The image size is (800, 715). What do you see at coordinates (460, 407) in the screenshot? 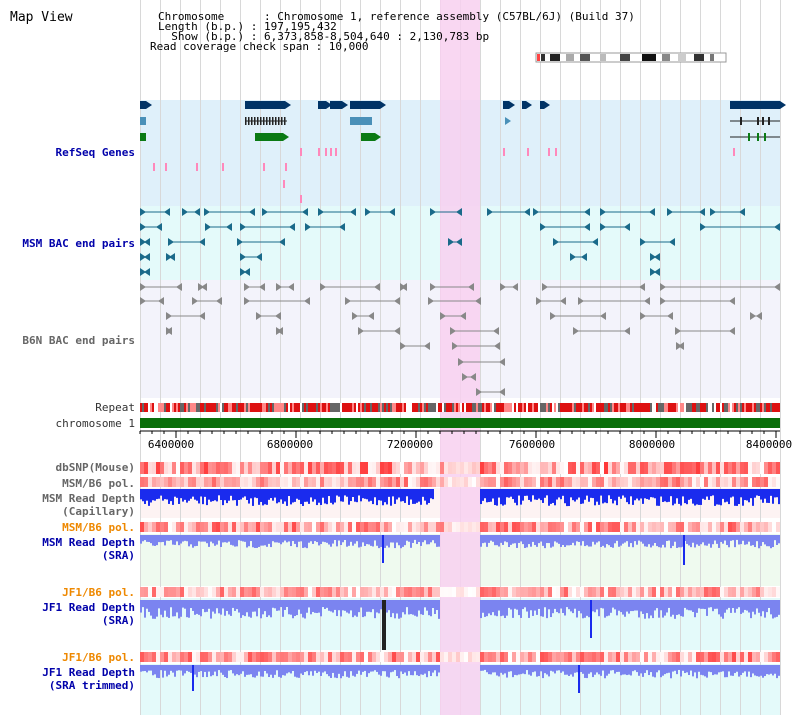
I see `repeat-track` at bounding box center [460, 407].